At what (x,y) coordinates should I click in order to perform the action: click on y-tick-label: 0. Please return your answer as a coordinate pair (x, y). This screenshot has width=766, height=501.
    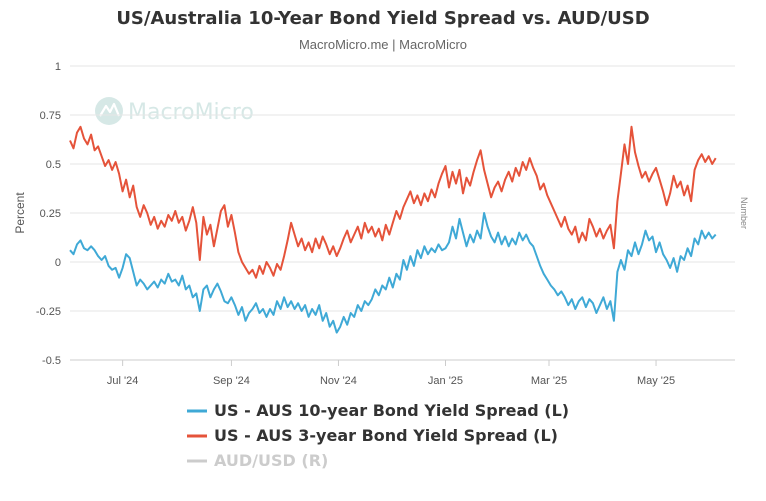
    Looking at the image, I should click on (58, 263).